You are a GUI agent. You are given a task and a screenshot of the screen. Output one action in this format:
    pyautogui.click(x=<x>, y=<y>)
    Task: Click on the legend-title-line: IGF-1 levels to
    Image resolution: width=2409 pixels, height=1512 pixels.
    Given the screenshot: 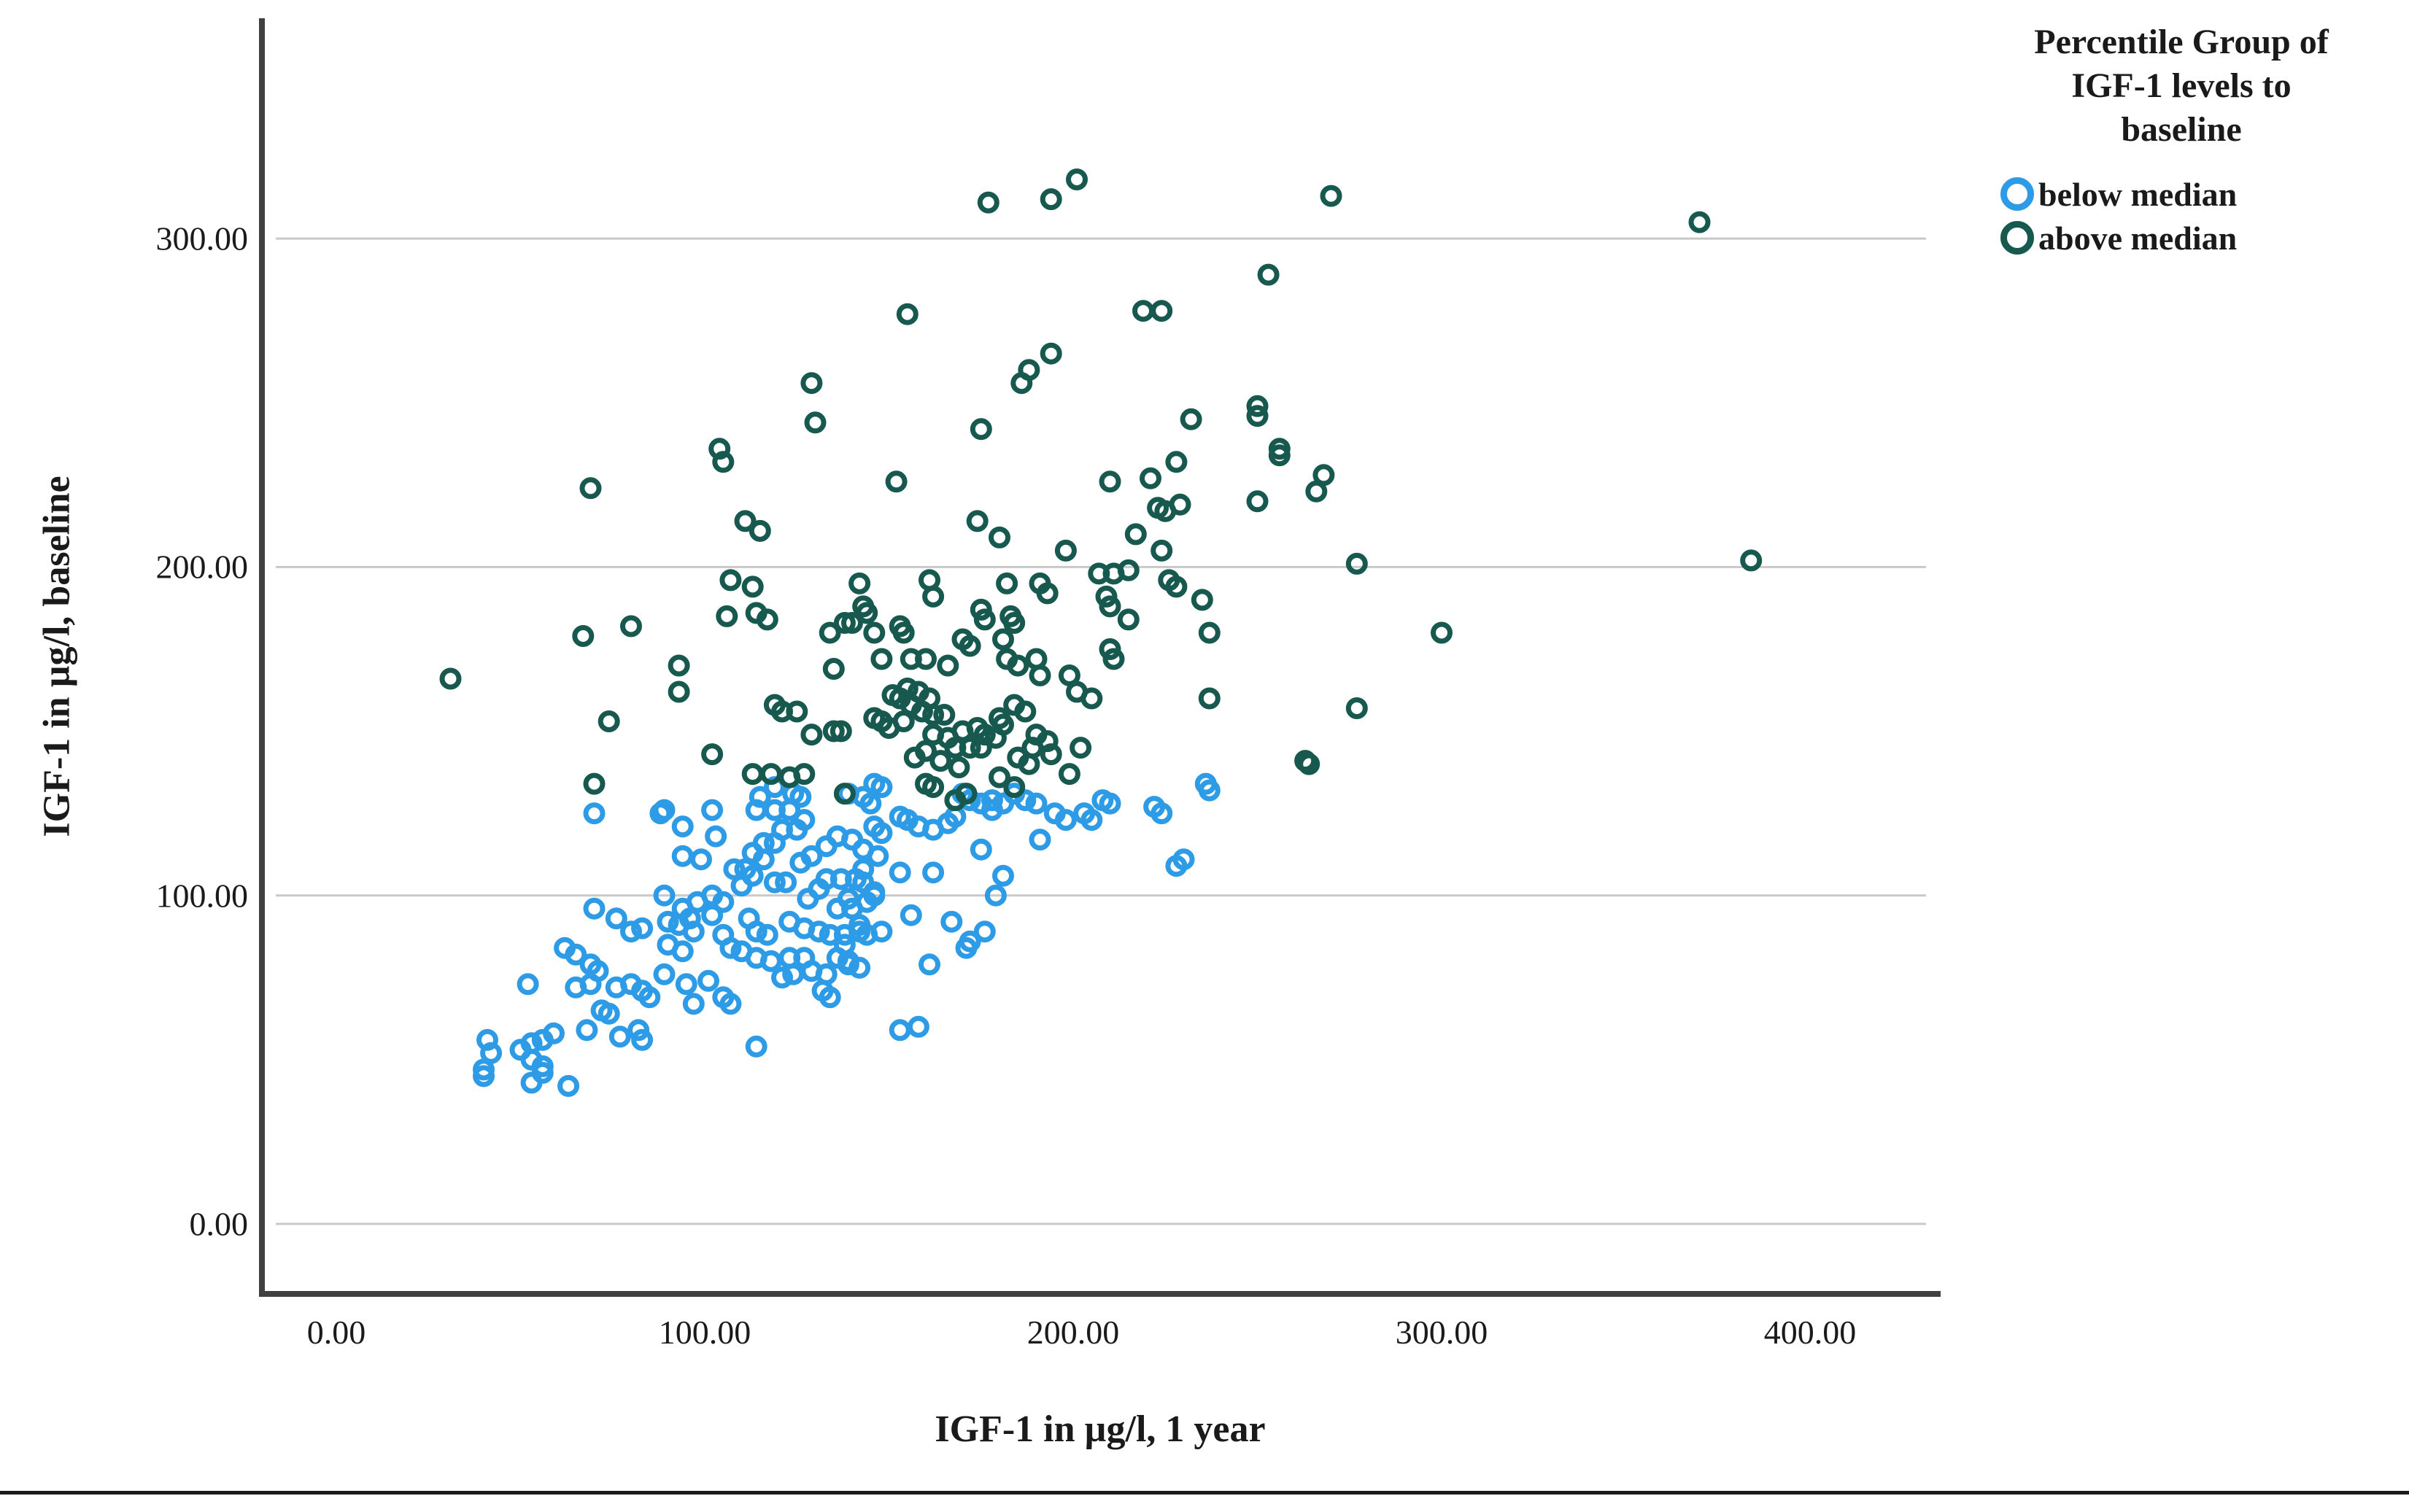 What is the action you would take?
    pyautogui.click(x=2182, y=86)
    